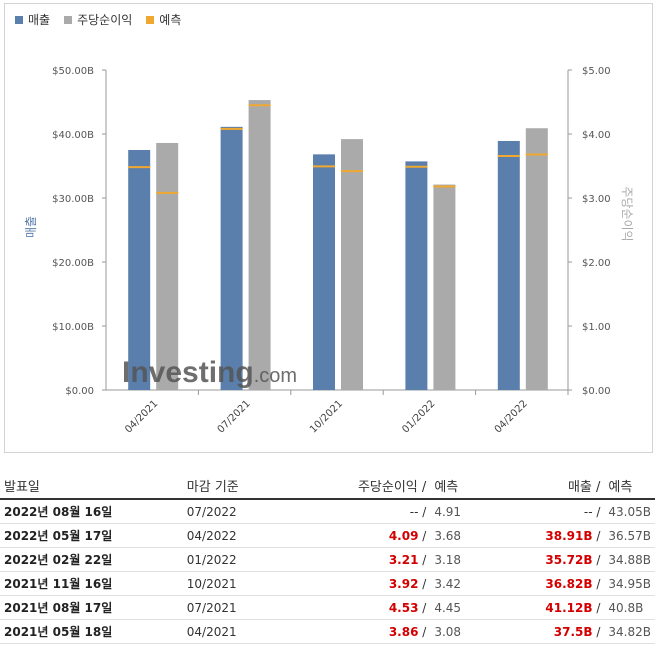 Image resolution: width=655 pixels, height=646 pixels. What do you see at coordinates (188, 372) in the screenshot?
I see `watermark-main: Investing` at bounding box center [188, 372].